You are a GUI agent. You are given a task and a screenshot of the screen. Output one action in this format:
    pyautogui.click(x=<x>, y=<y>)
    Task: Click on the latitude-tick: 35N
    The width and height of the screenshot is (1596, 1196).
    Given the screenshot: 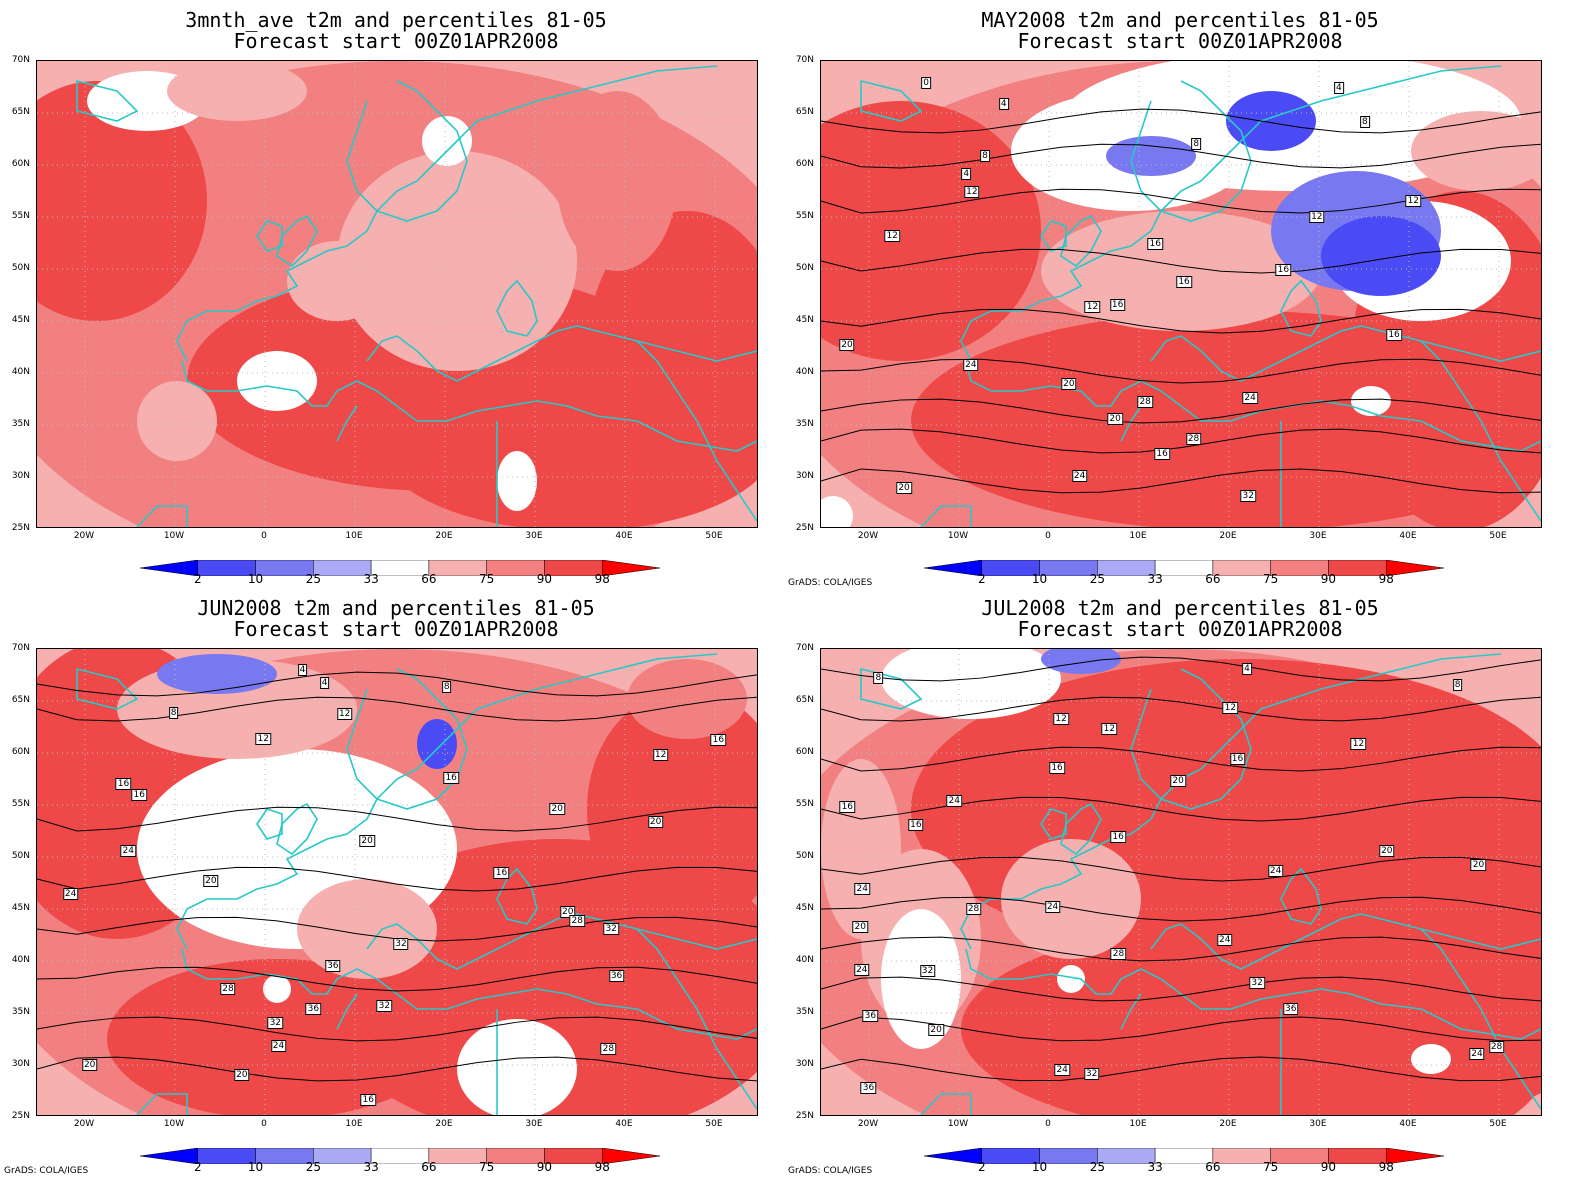 What is the action you would take?
    pyautogui.click(x=20, y=424)
    